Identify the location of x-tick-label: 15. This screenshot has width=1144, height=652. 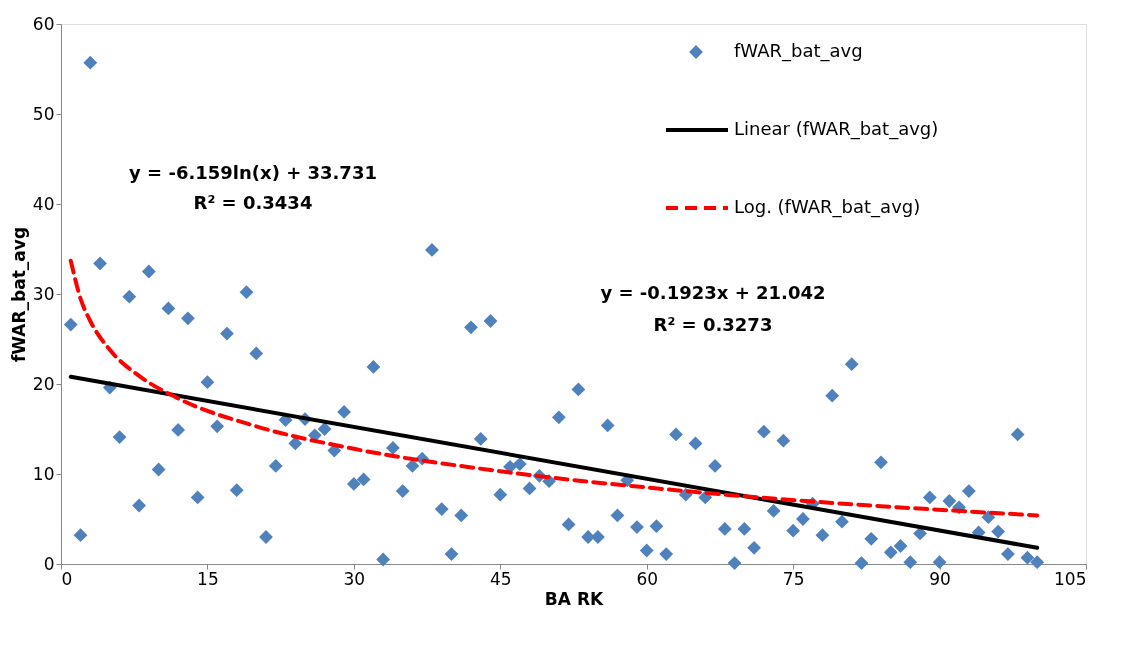
(208, 578).